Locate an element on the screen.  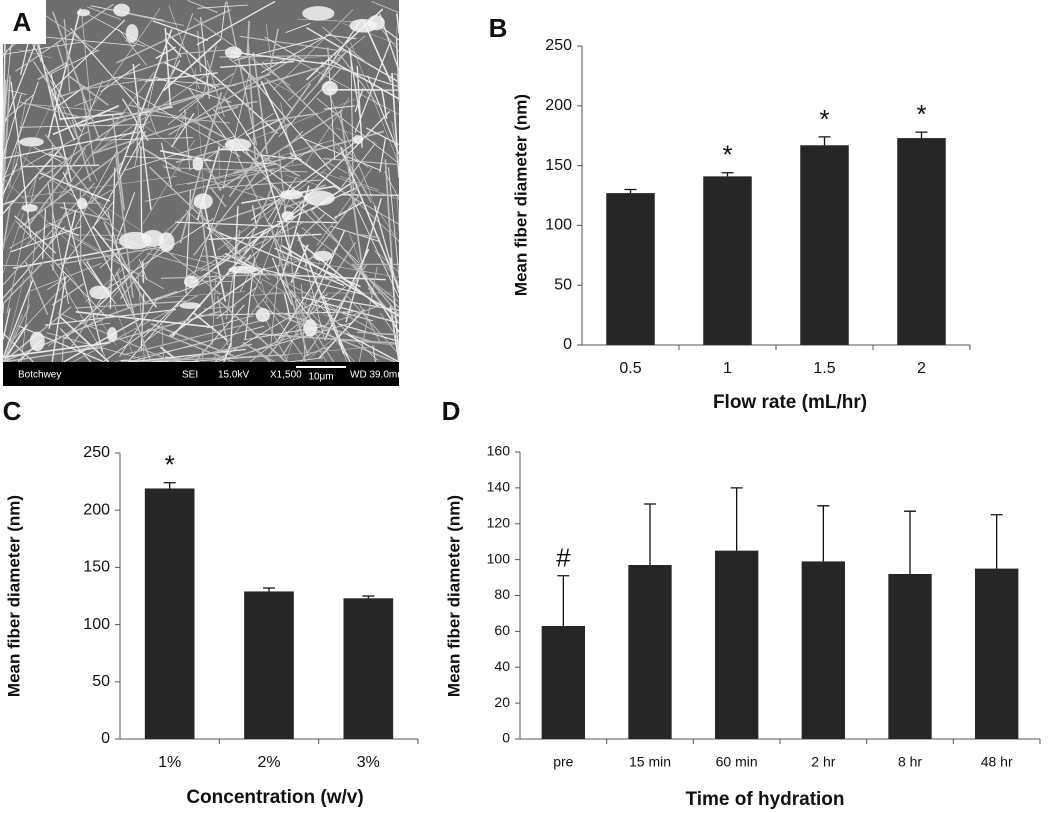
x-tick-label: 2 hr is located at coordinates (823, 762).